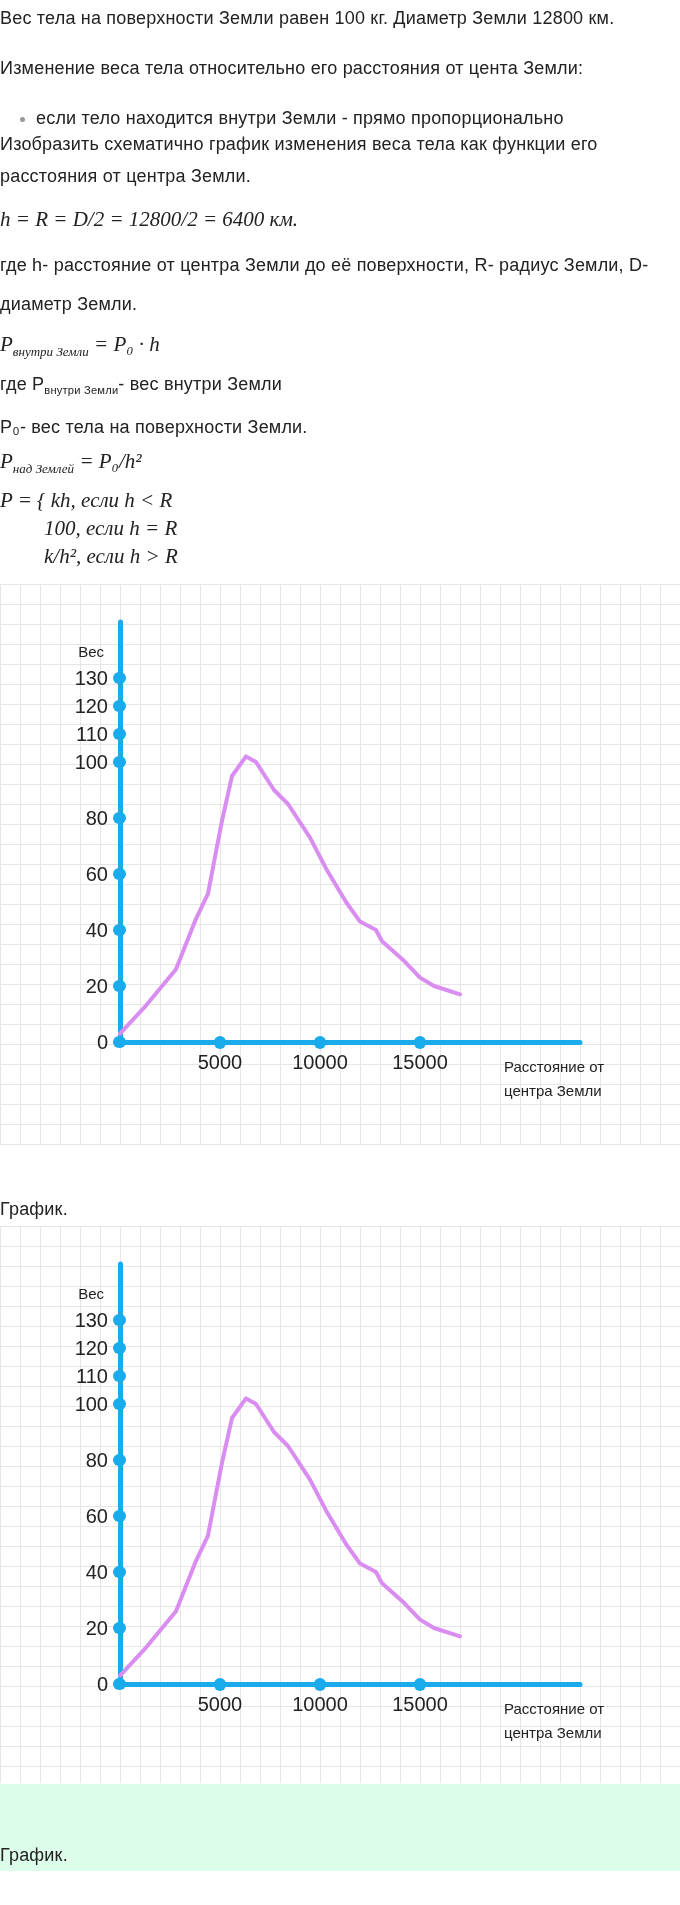 The width and height of the screenshot is (680, 1905). Describe the element at coordinates (80, 346) in the screenshot. I see `text: P$_{внутри Земли}$ = P₀ · h` at that location.